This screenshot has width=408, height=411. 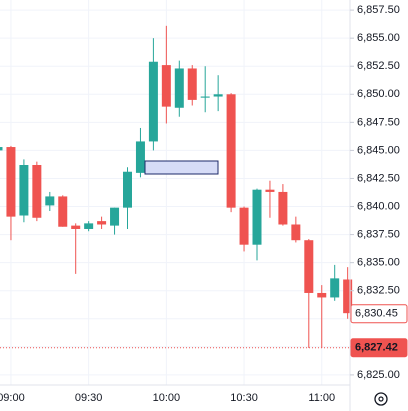 I want to click on y-tick-label: 6,837.50, so click(x=378, y=234).